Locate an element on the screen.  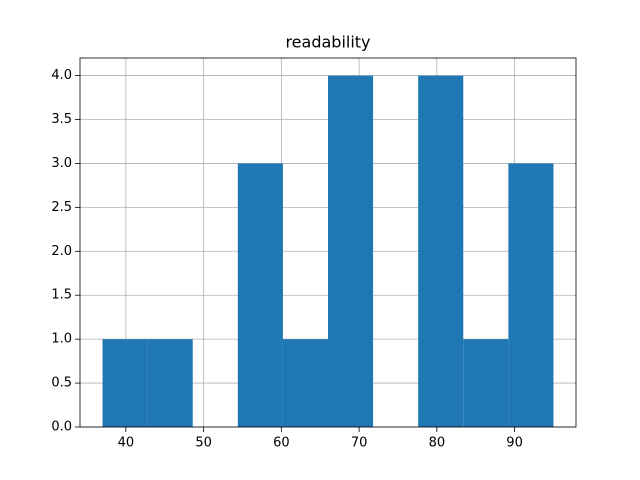
y-tick-label: 2.0 is located at coordinates (61, 251).